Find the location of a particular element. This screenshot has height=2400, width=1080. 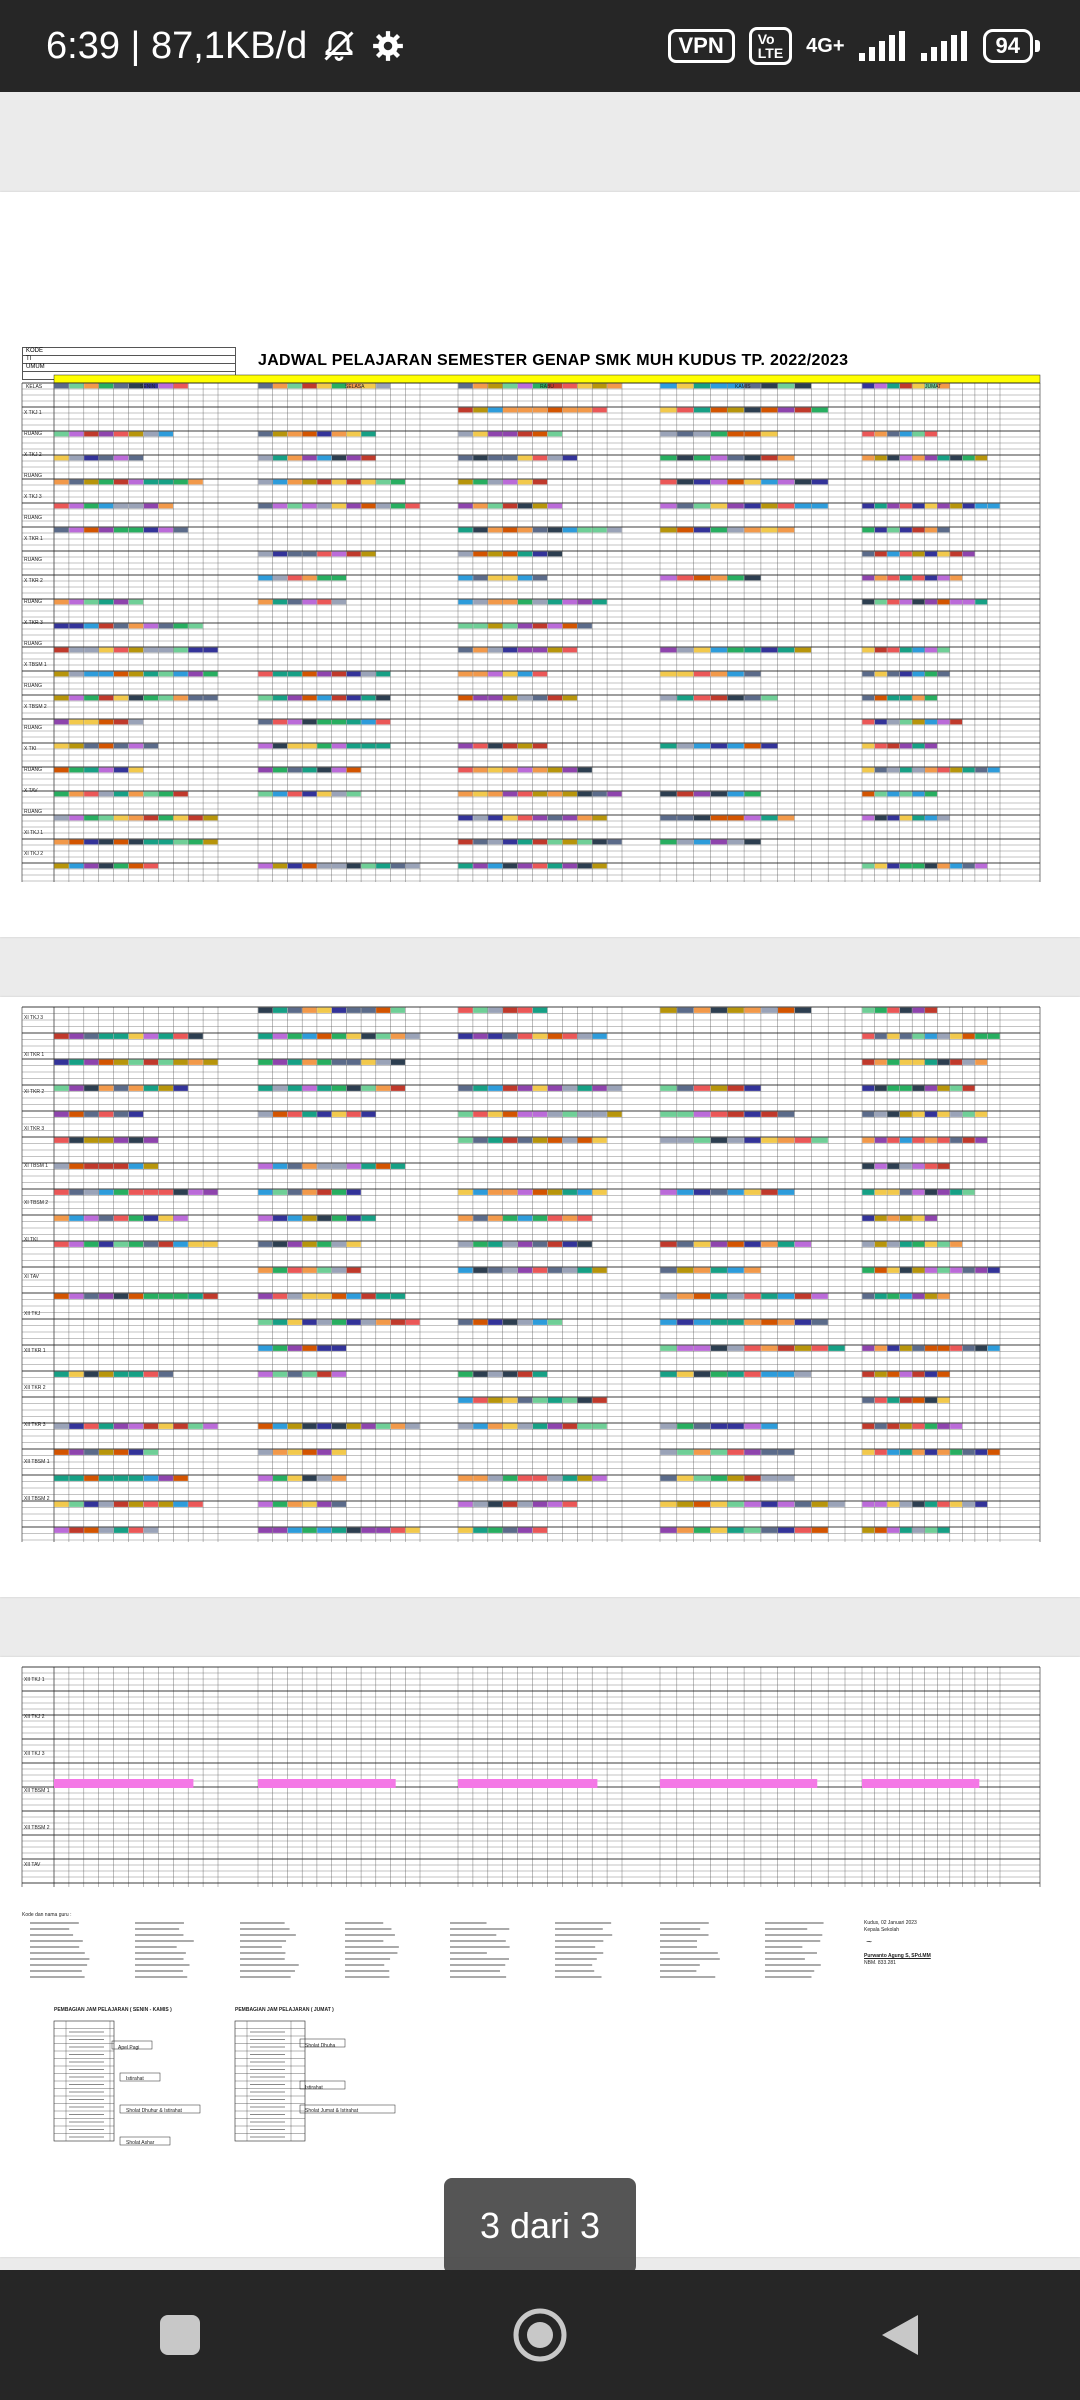

volte-top: Vo is located at coordinates (766, 39).